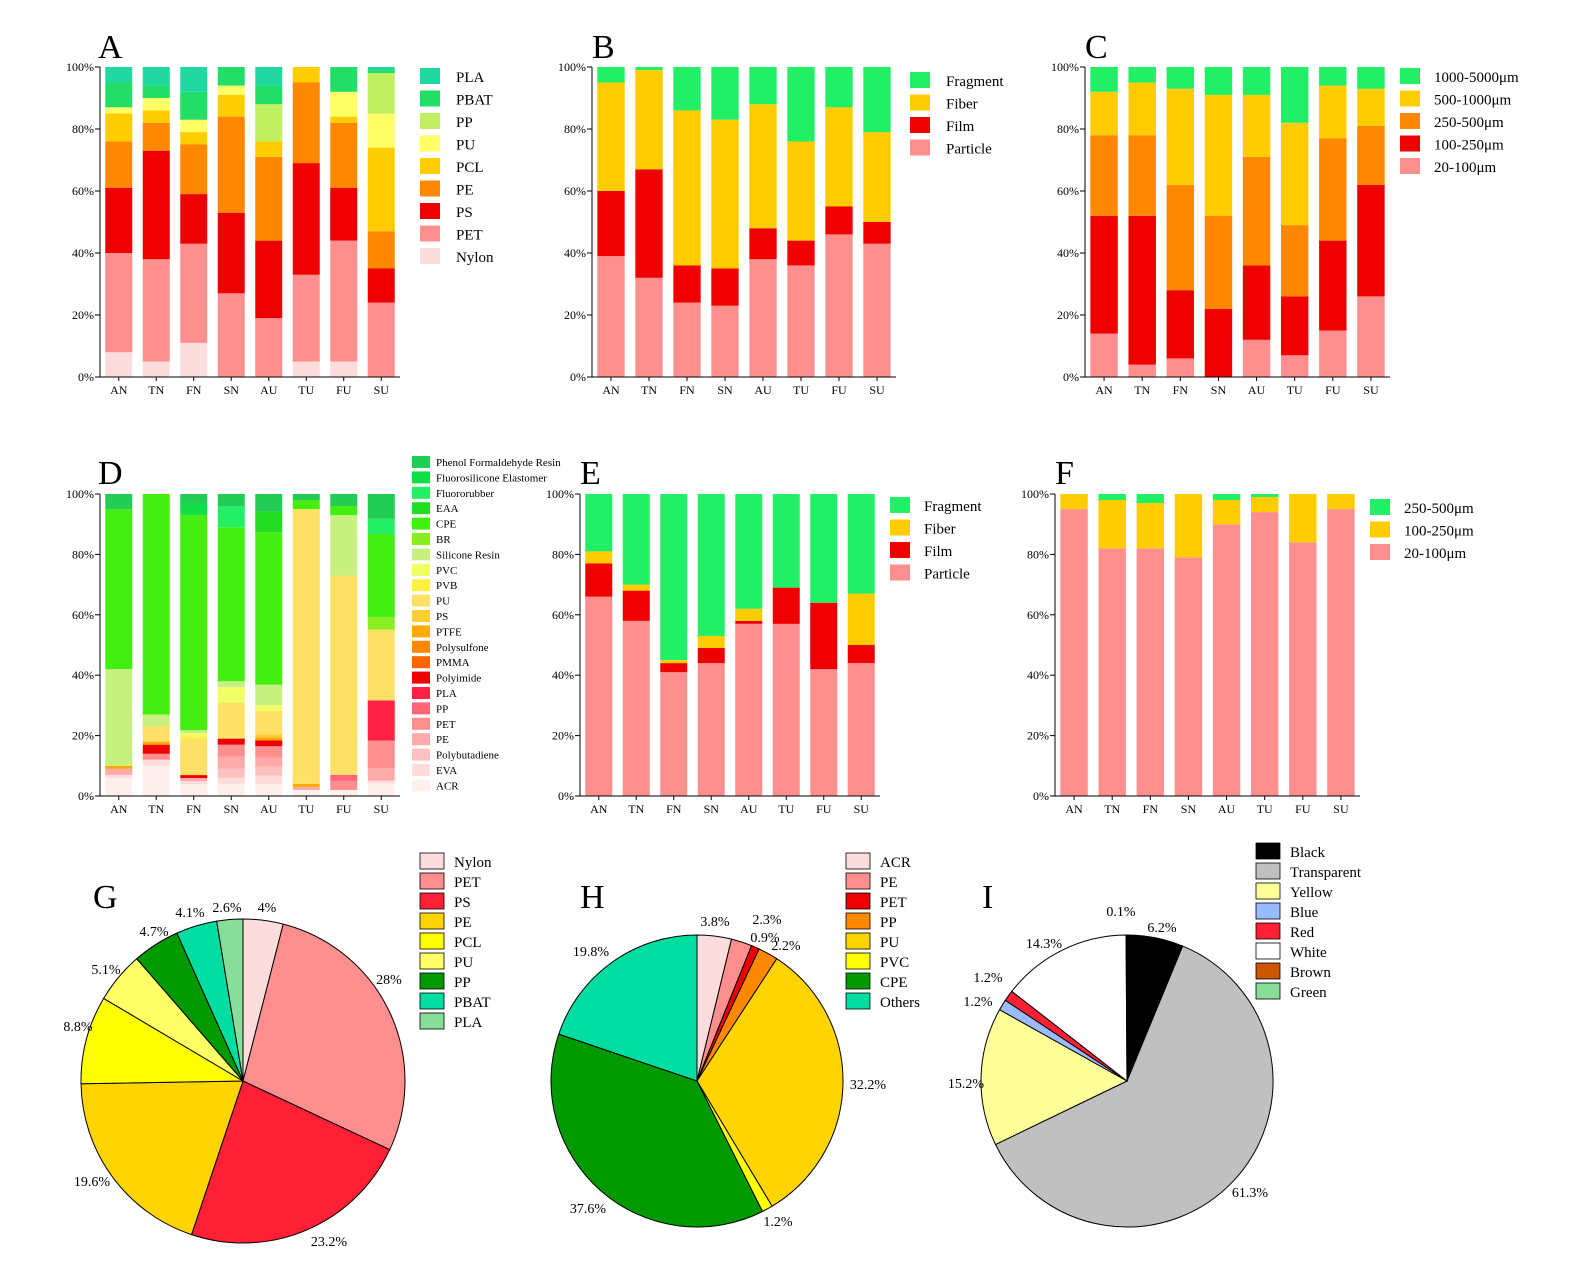 The image size is (1582, 1284). Describe the element at coordinates (1096, 47) in the screenshot. I see `panel-letter: C` at that location.